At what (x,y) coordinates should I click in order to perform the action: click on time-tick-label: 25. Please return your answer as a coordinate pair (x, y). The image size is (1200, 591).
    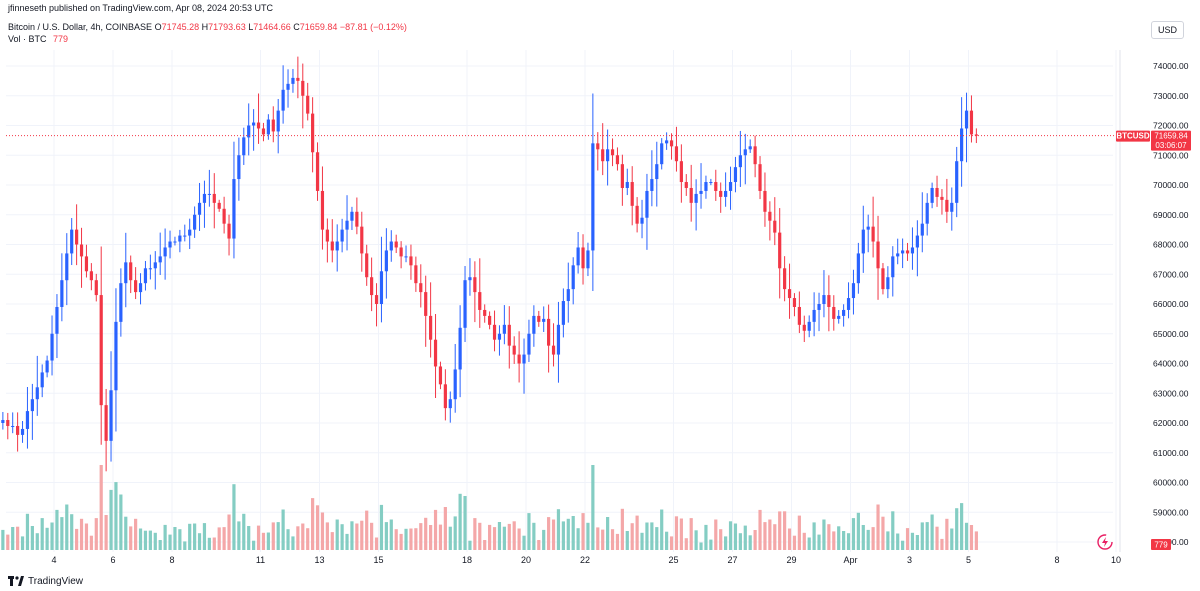
    Looking at the image, I should click on (673, 560).